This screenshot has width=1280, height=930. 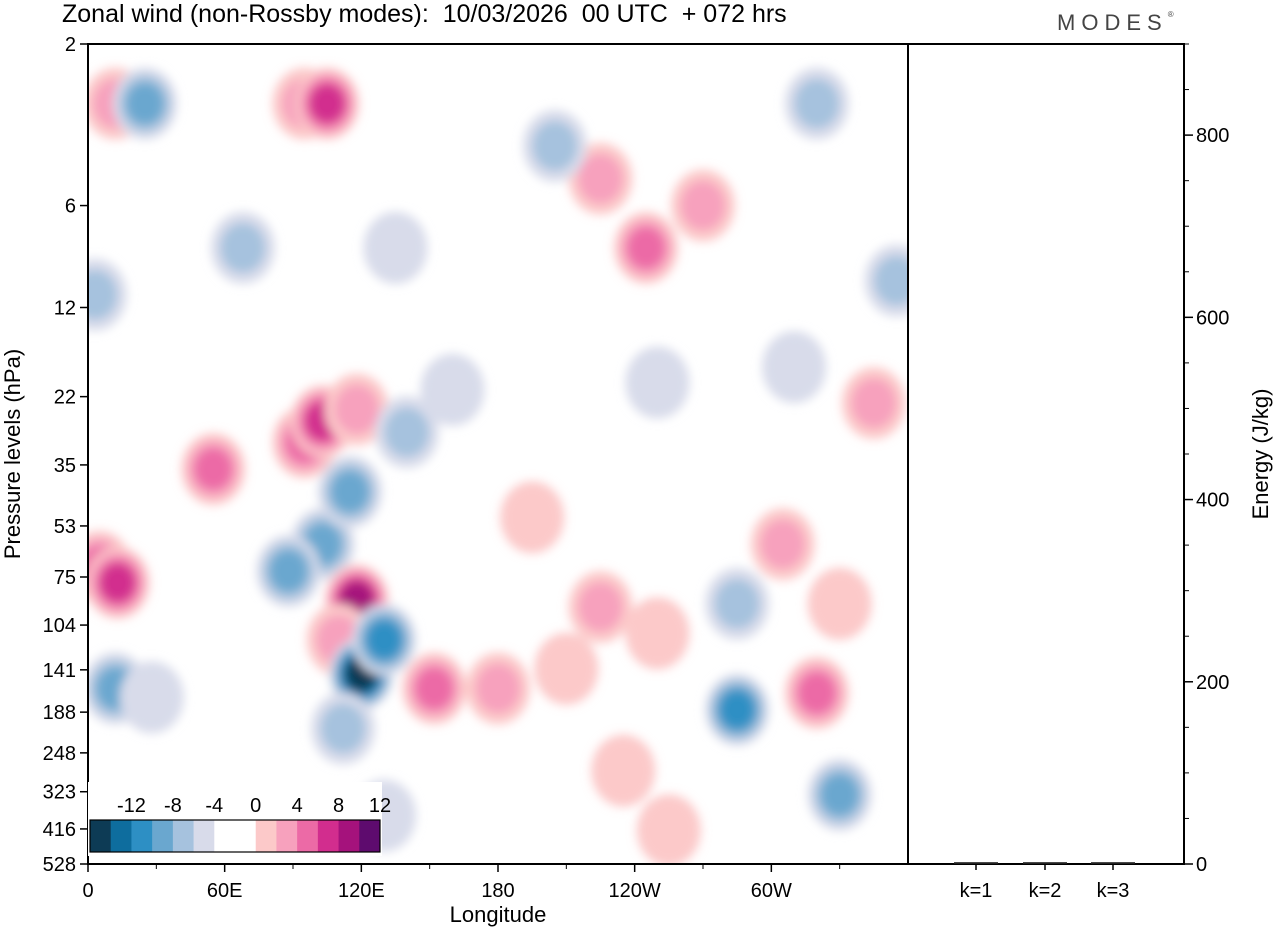 What do you see at coordinates (1212, 501) in the screenshot?
I see `energy-tick-label: 400` at bounding box center [1212, 501].